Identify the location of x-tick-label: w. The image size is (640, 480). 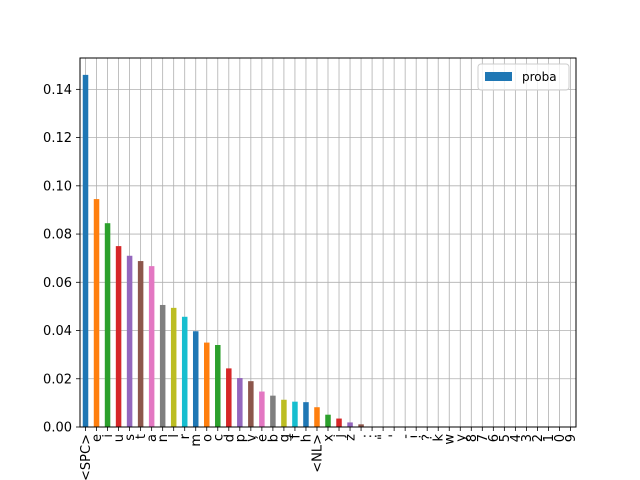
(450, 439).